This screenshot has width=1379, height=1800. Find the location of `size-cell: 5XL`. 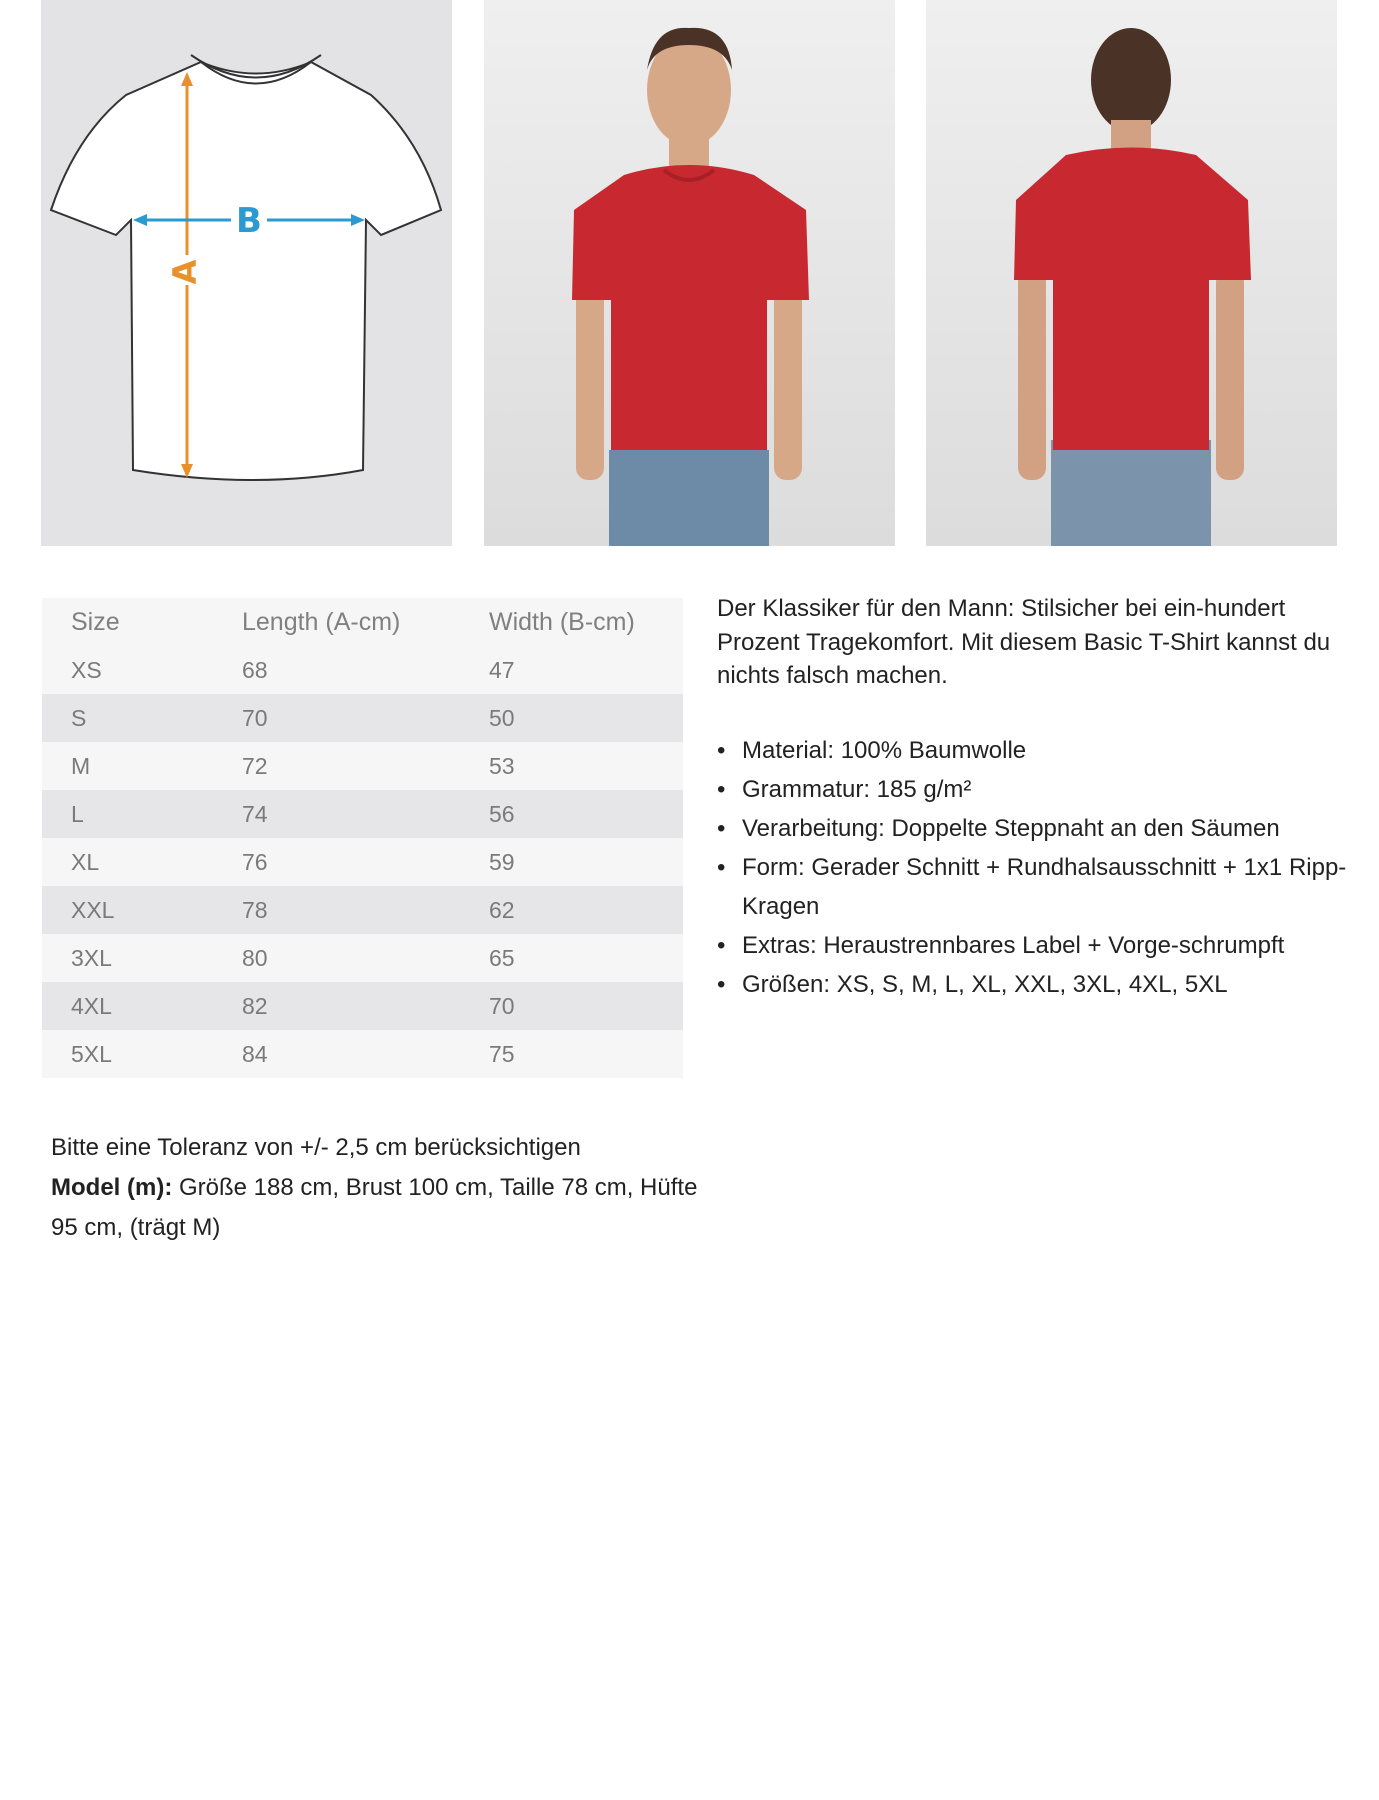

size-cell: 5XL is located at coordinates (91, 1053).